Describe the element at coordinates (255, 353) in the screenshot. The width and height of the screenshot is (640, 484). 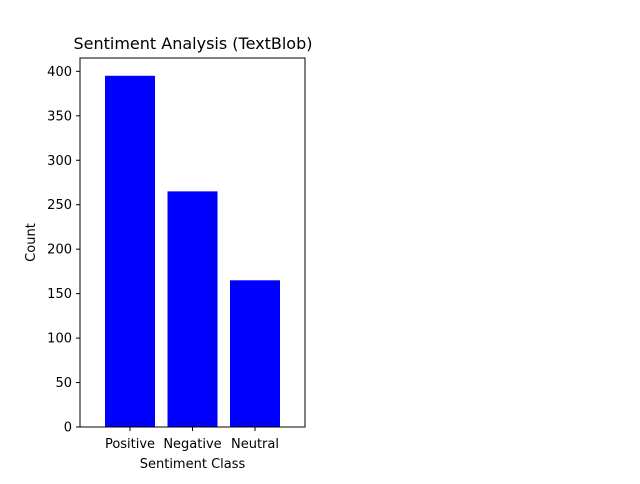
I see `bar-neutral` at that location.